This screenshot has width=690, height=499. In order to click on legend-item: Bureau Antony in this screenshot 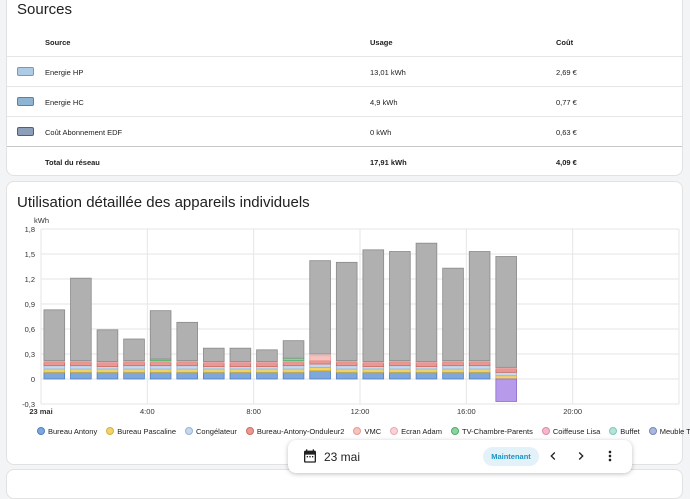, I will do `click(67, 431)`.